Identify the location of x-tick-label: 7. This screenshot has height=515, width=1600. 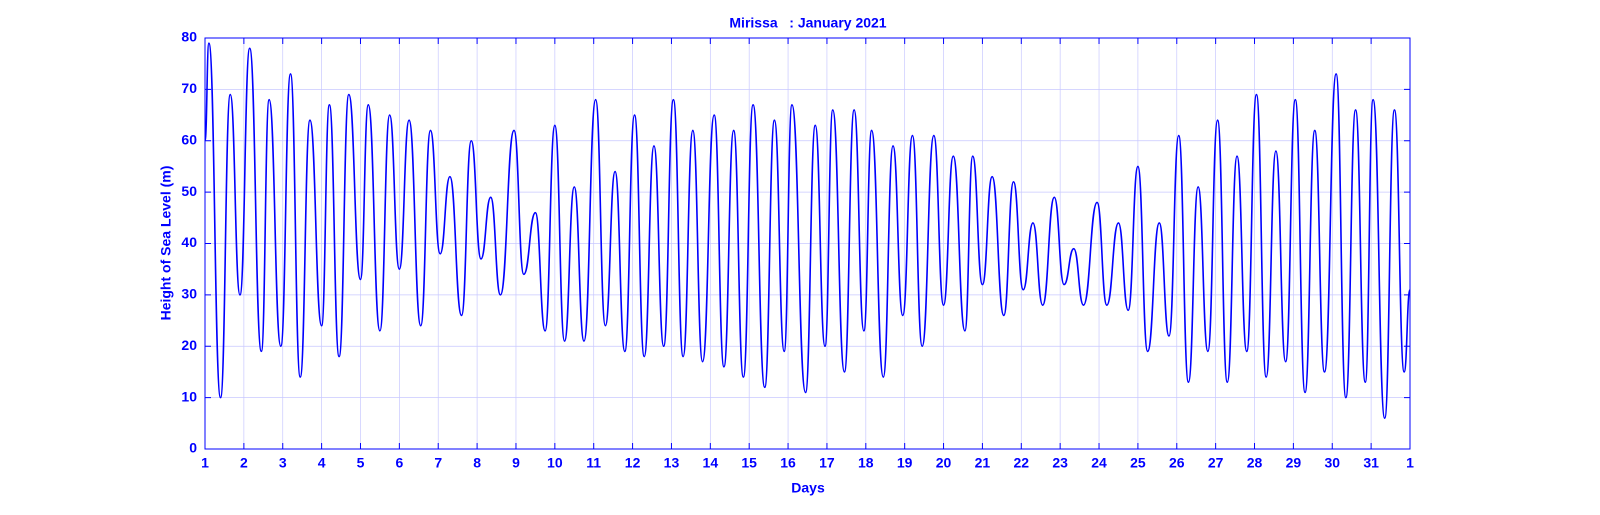
(438, 463).